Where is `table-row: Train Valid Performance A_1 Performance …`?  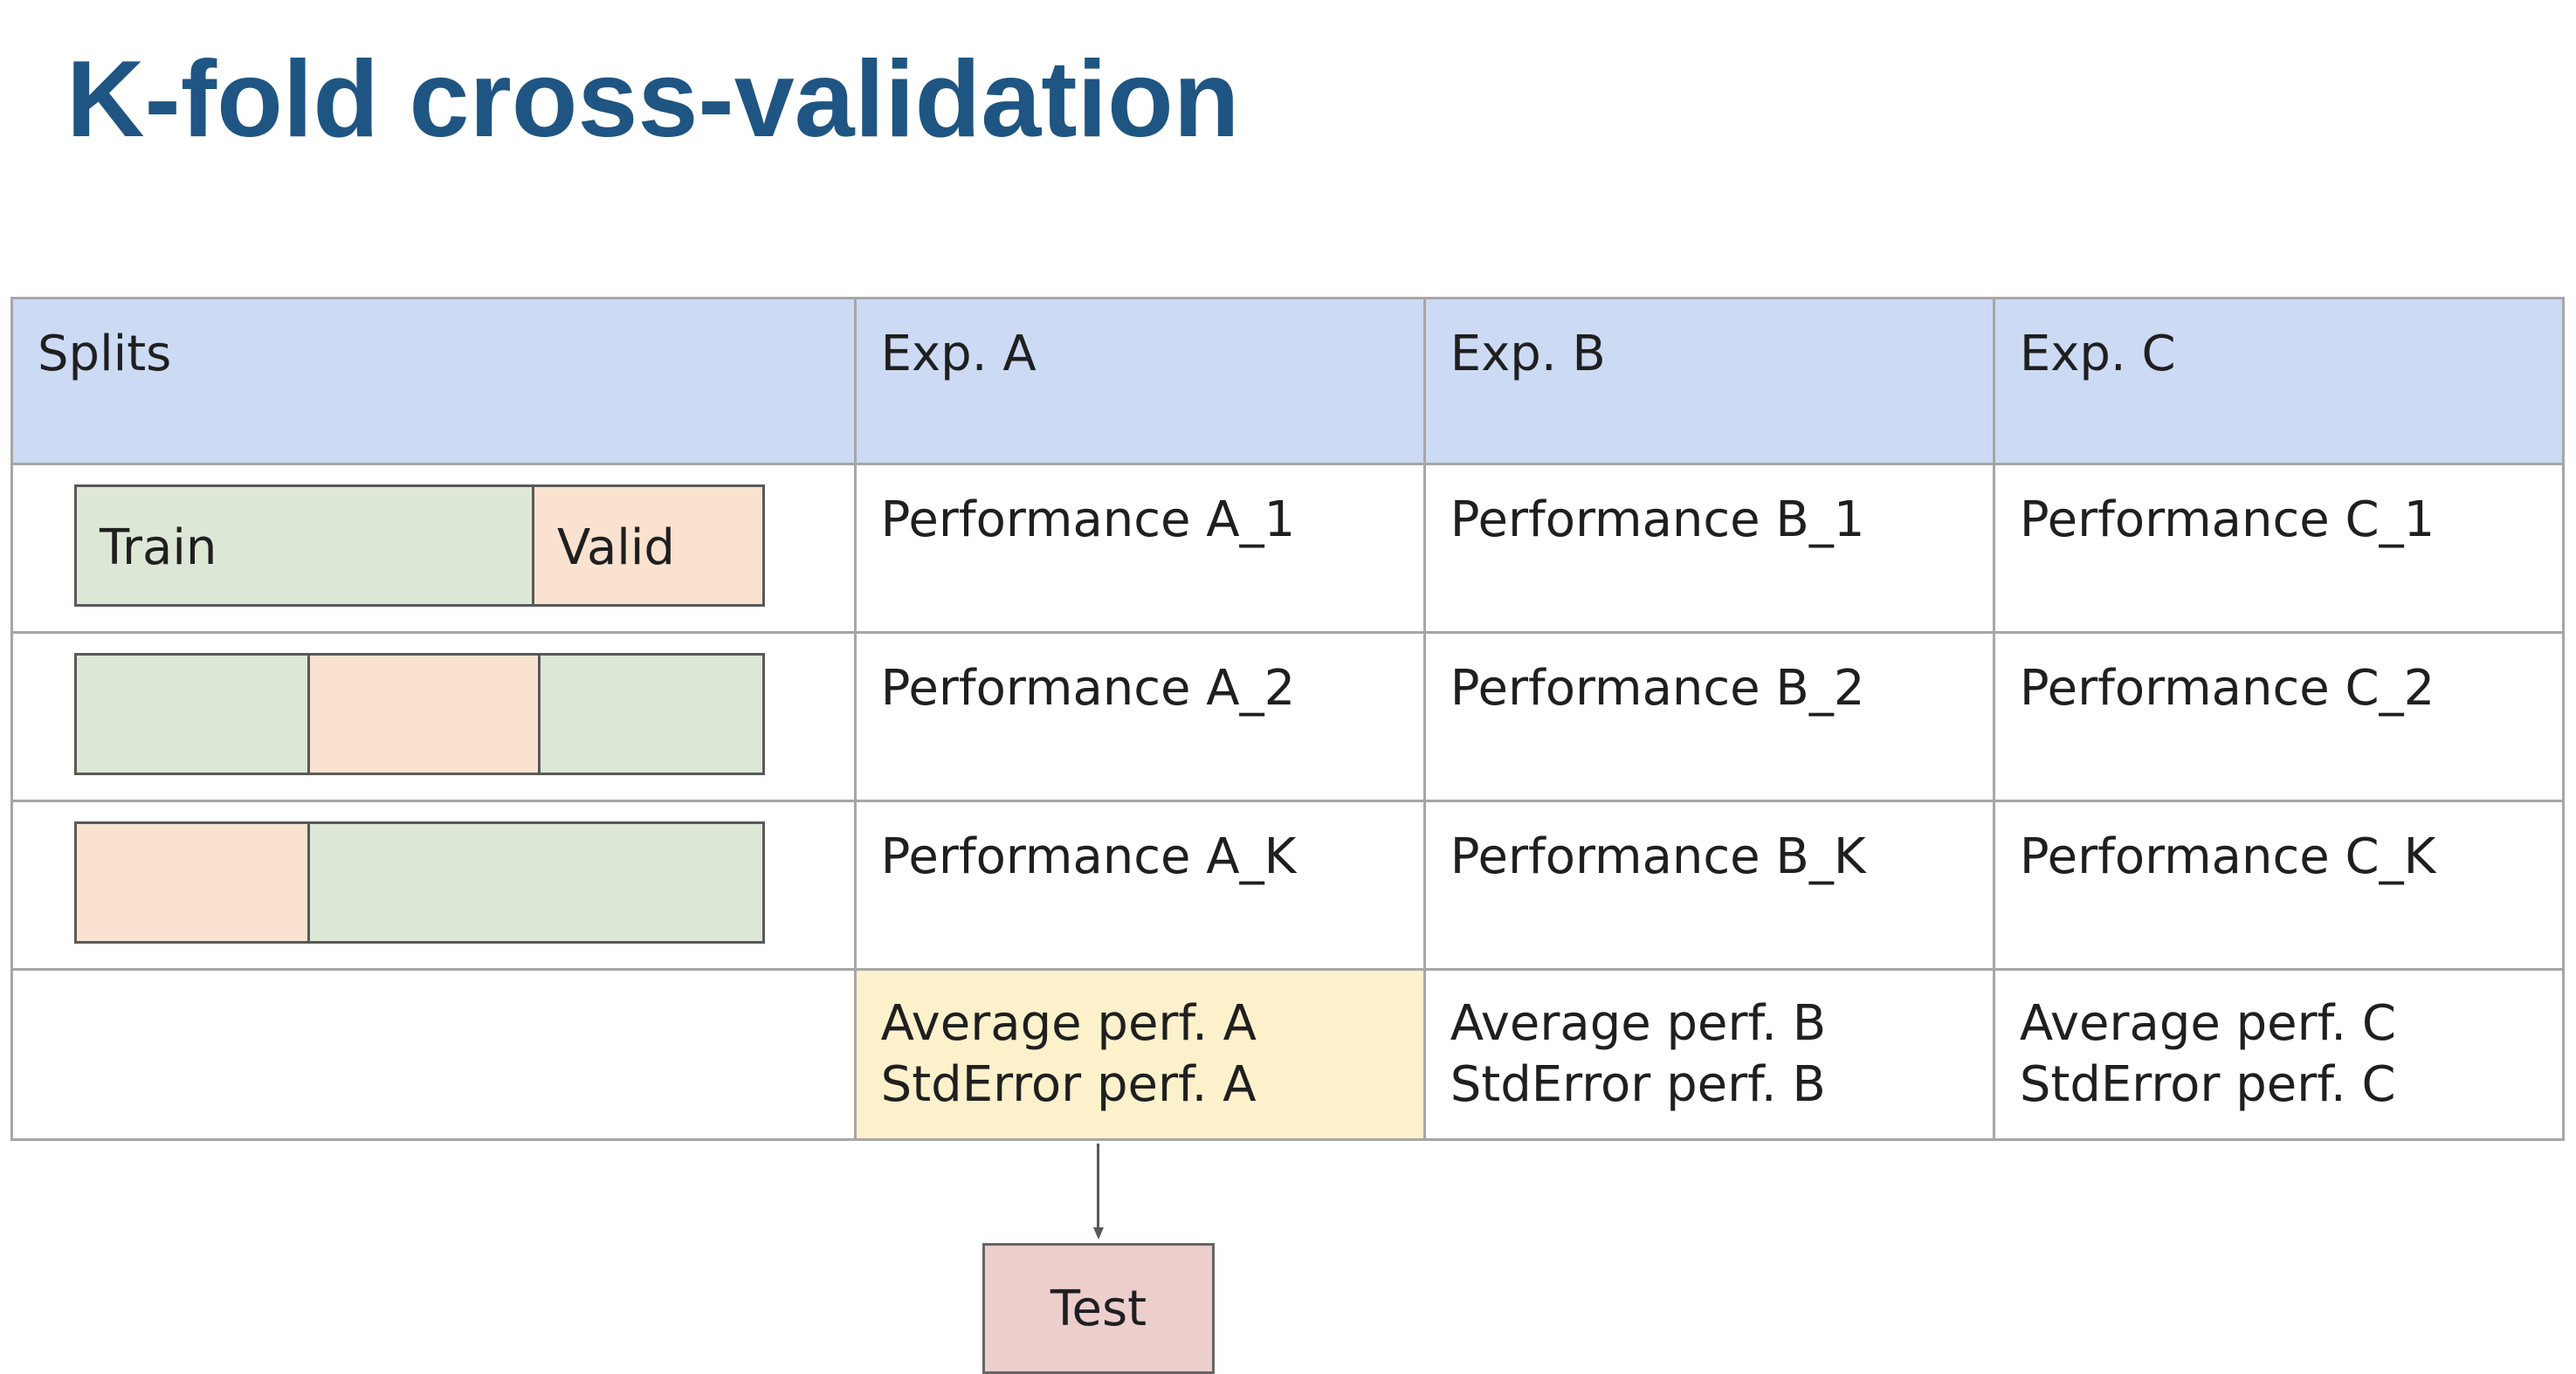
table-row: Train Valid Performance A_1 Performance … is located at coordinates (1288, 549).